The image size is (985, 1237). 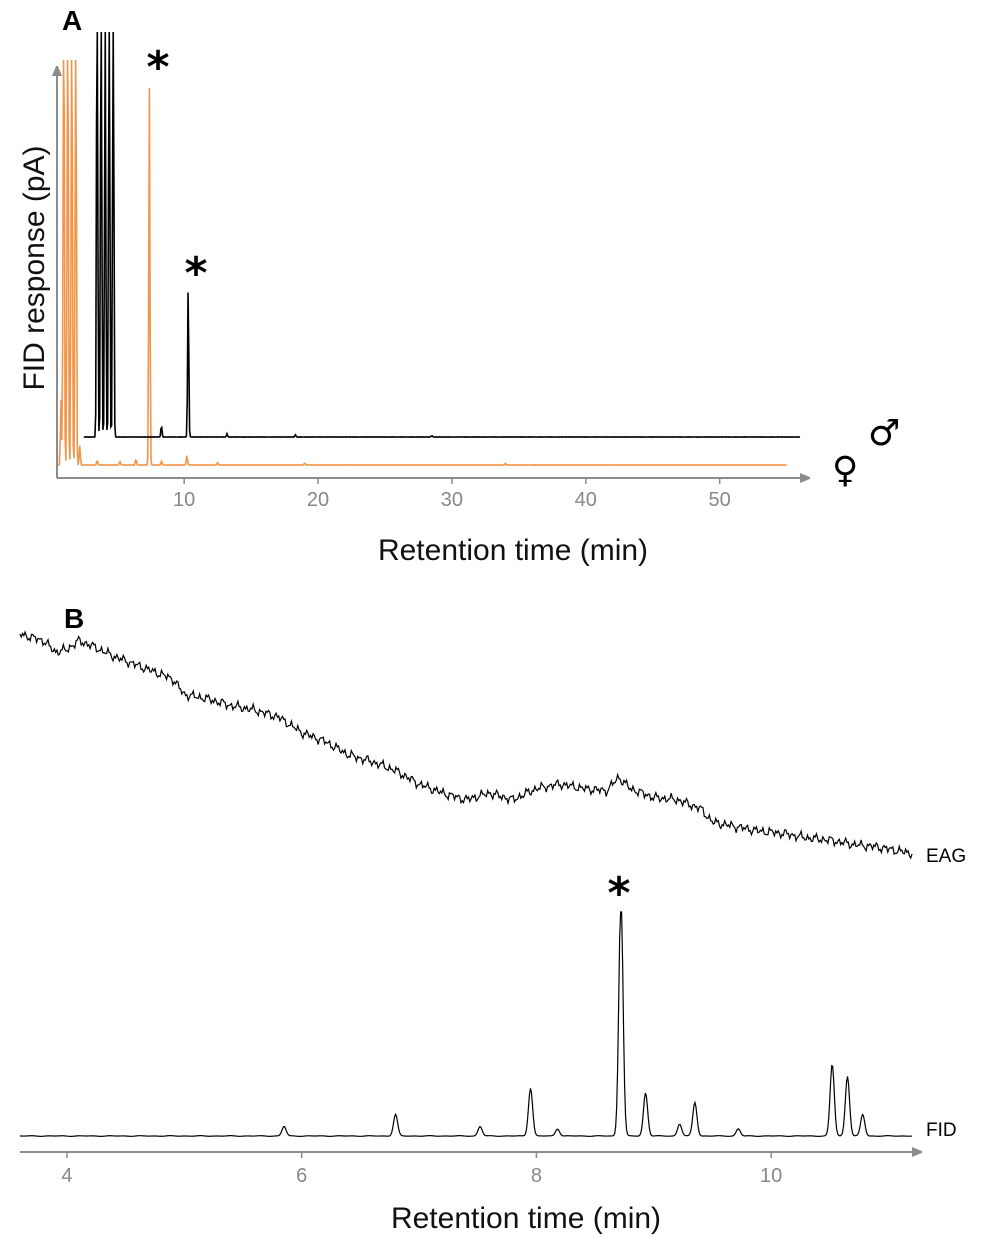 I want to click on panel-b-x-tick-label: 4, so click(x=66, y=1176).